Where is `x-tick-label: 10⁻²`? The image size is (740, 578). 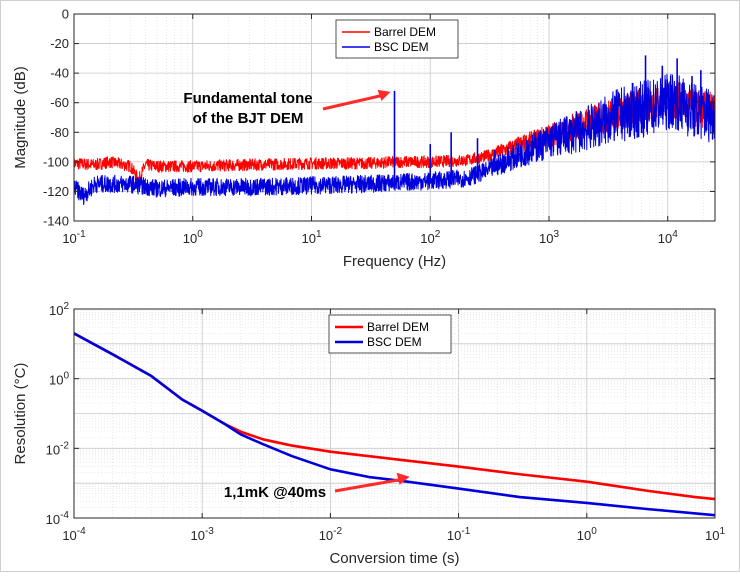 x-tick-label: 10⁻² is located at coordinates (331, 534).